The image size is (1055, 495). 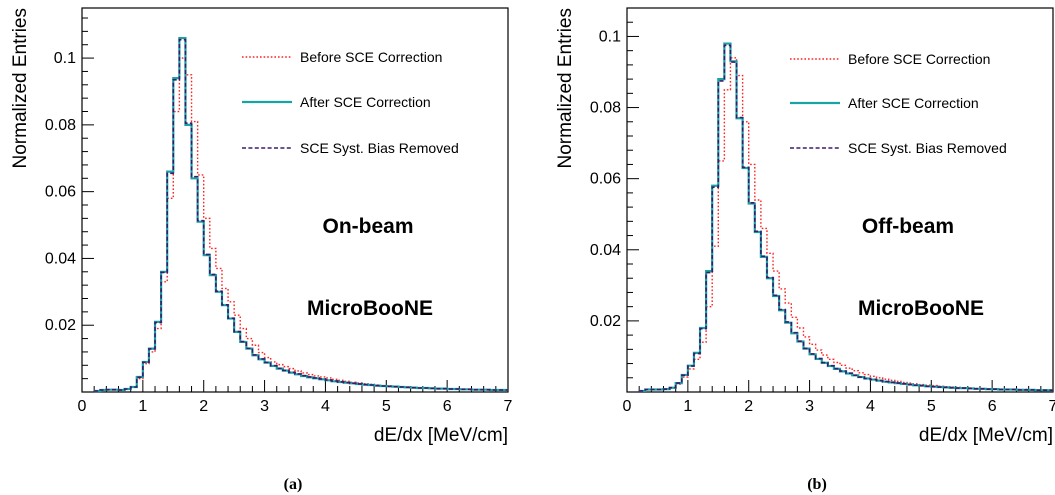 I want to click on panel-caption: (b), so click(x=817, y=484).